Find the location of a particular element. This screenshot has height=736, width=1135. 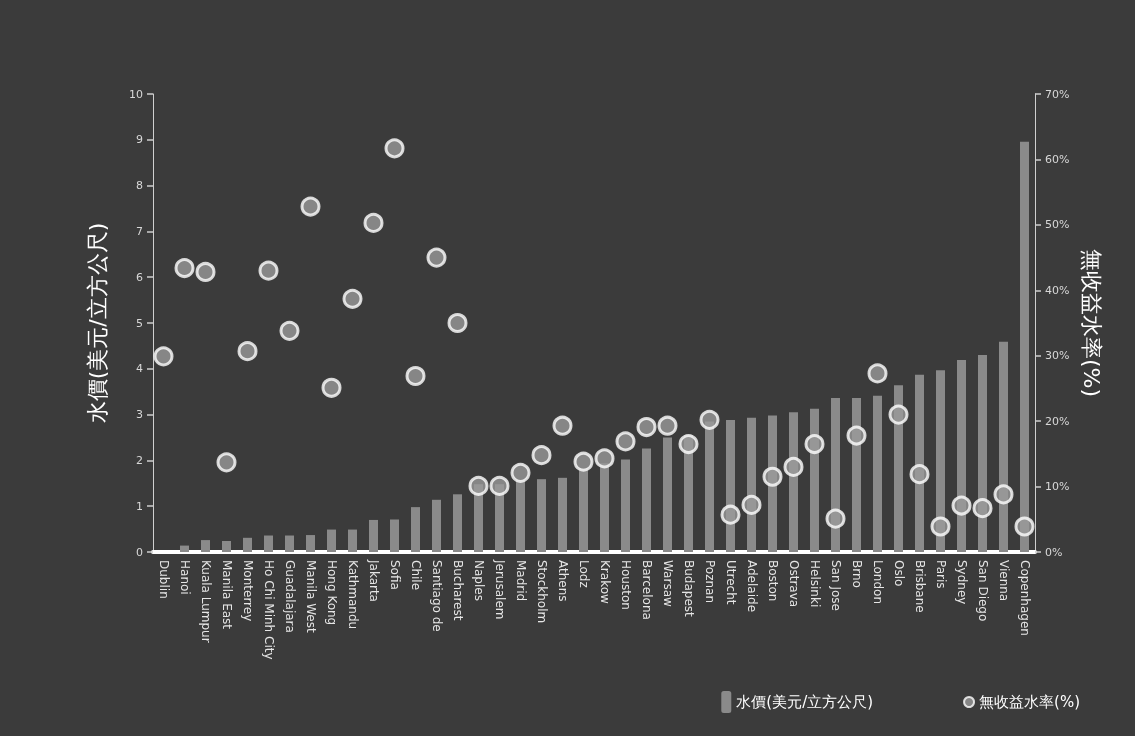

x-tick-label: Madrid is located at coordinates (520, 581).